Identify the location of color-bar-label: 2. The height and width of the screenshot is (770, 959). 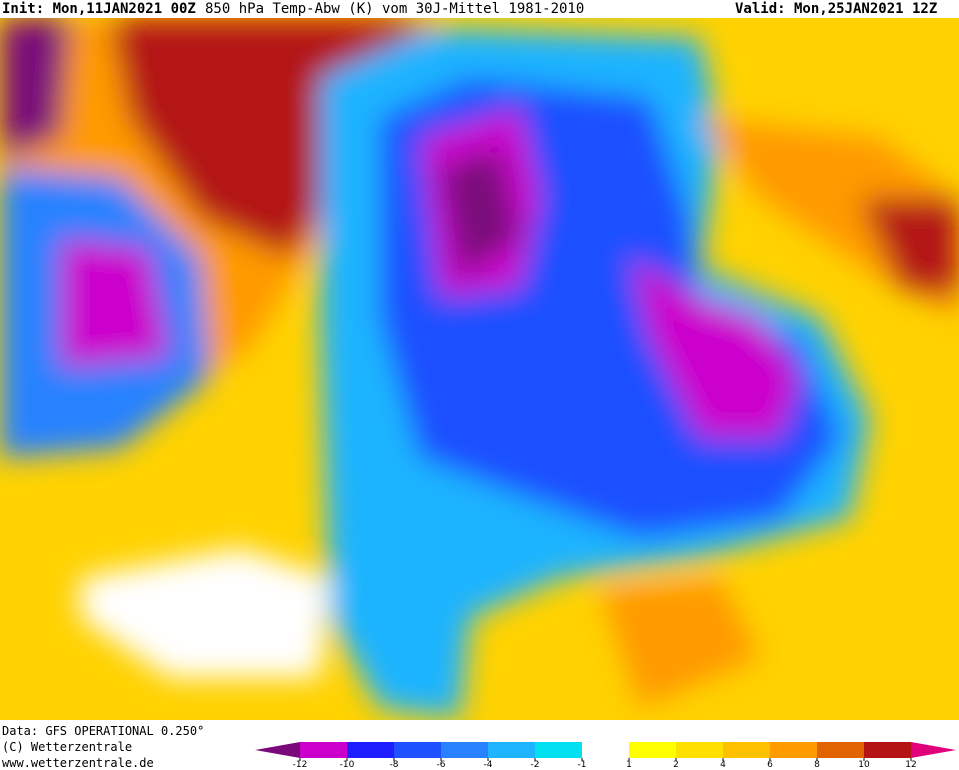
(676, 765).